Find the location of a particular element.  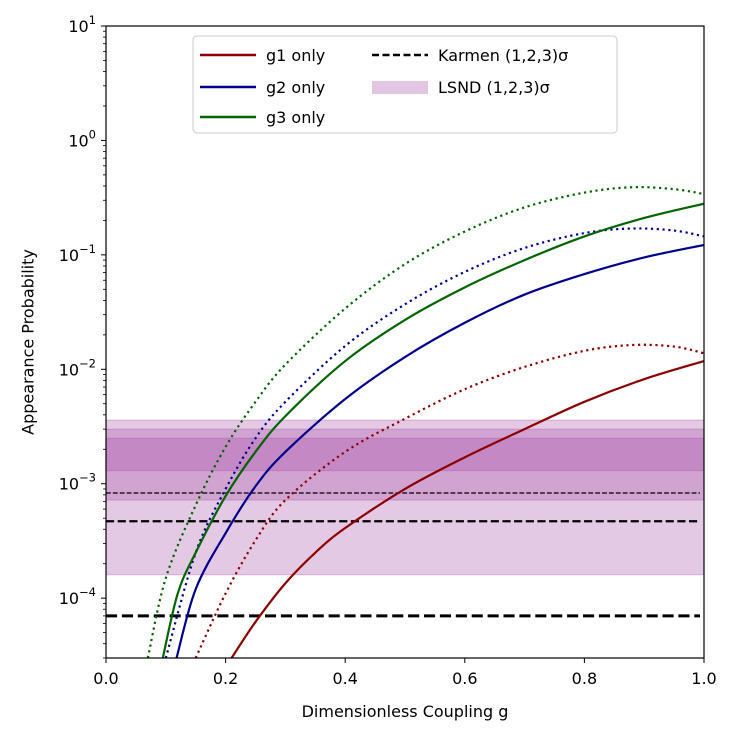

x-tick-label: 0.4 is located at coordinates (344, 678).